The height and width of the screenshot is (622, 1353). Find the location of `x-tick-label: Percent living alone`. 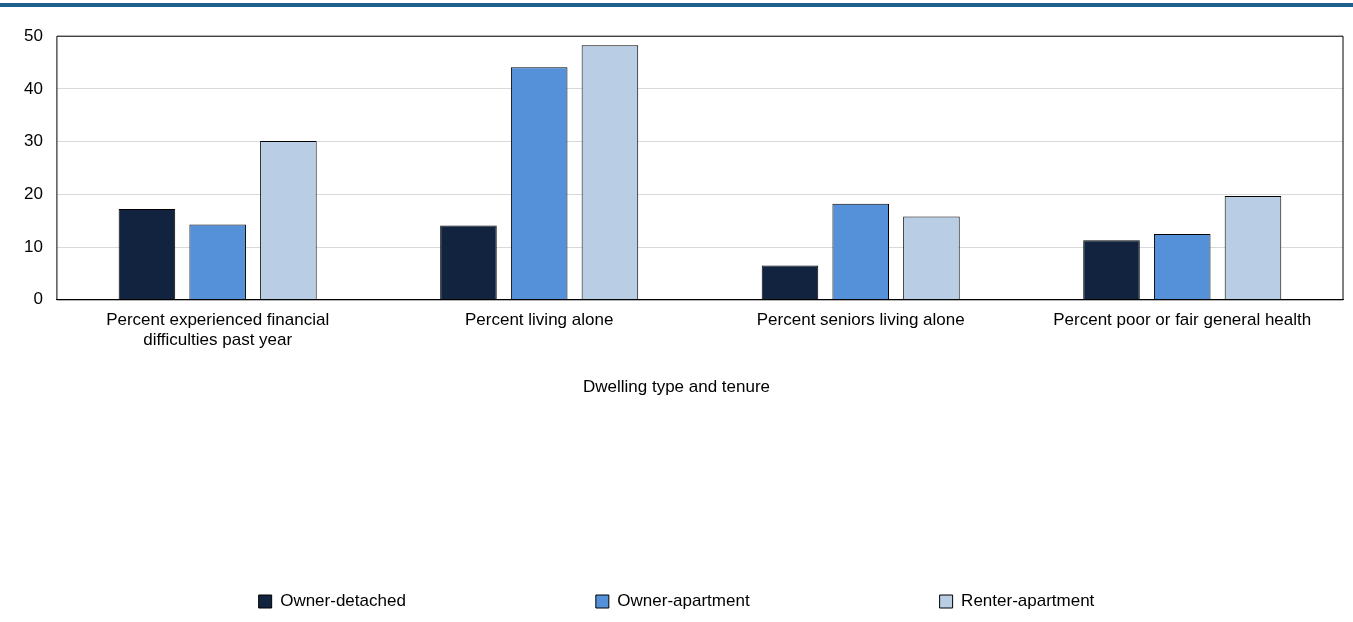

x-tick-label: Percent living alone is located at coordinates (539, 319).